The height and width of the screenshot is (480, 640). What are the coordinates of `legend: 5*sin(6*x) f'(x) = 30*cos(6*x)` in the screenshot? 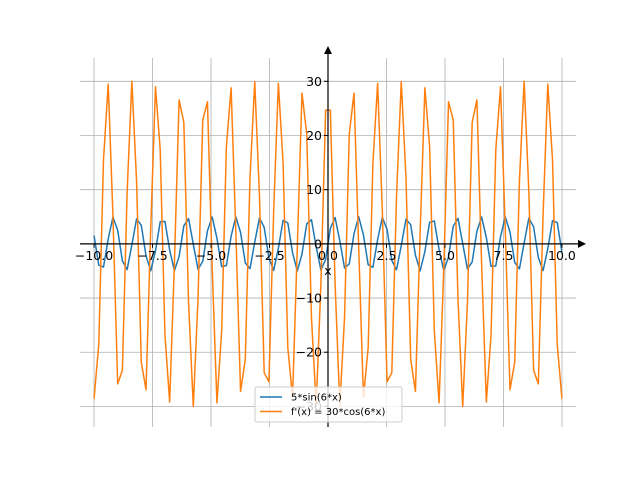 It's located at (328, 404).